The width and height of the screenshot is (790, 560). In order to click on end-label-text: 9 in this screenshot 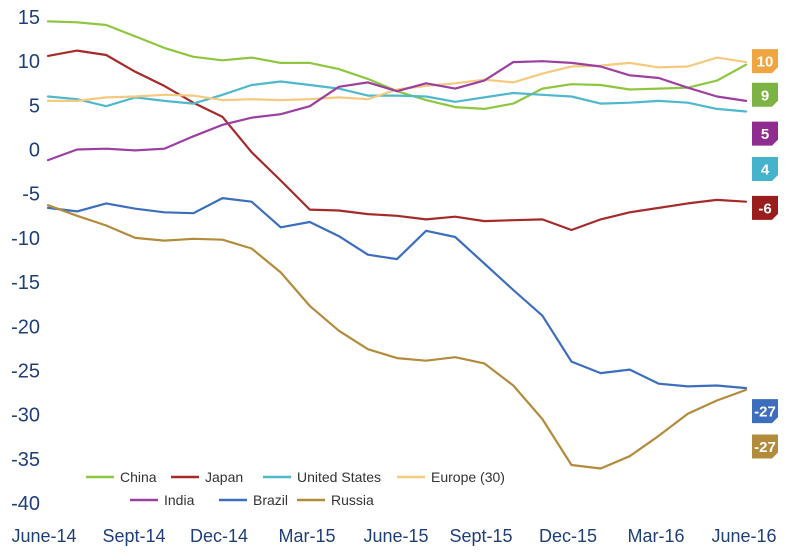, I will do `click(765, 95)`.